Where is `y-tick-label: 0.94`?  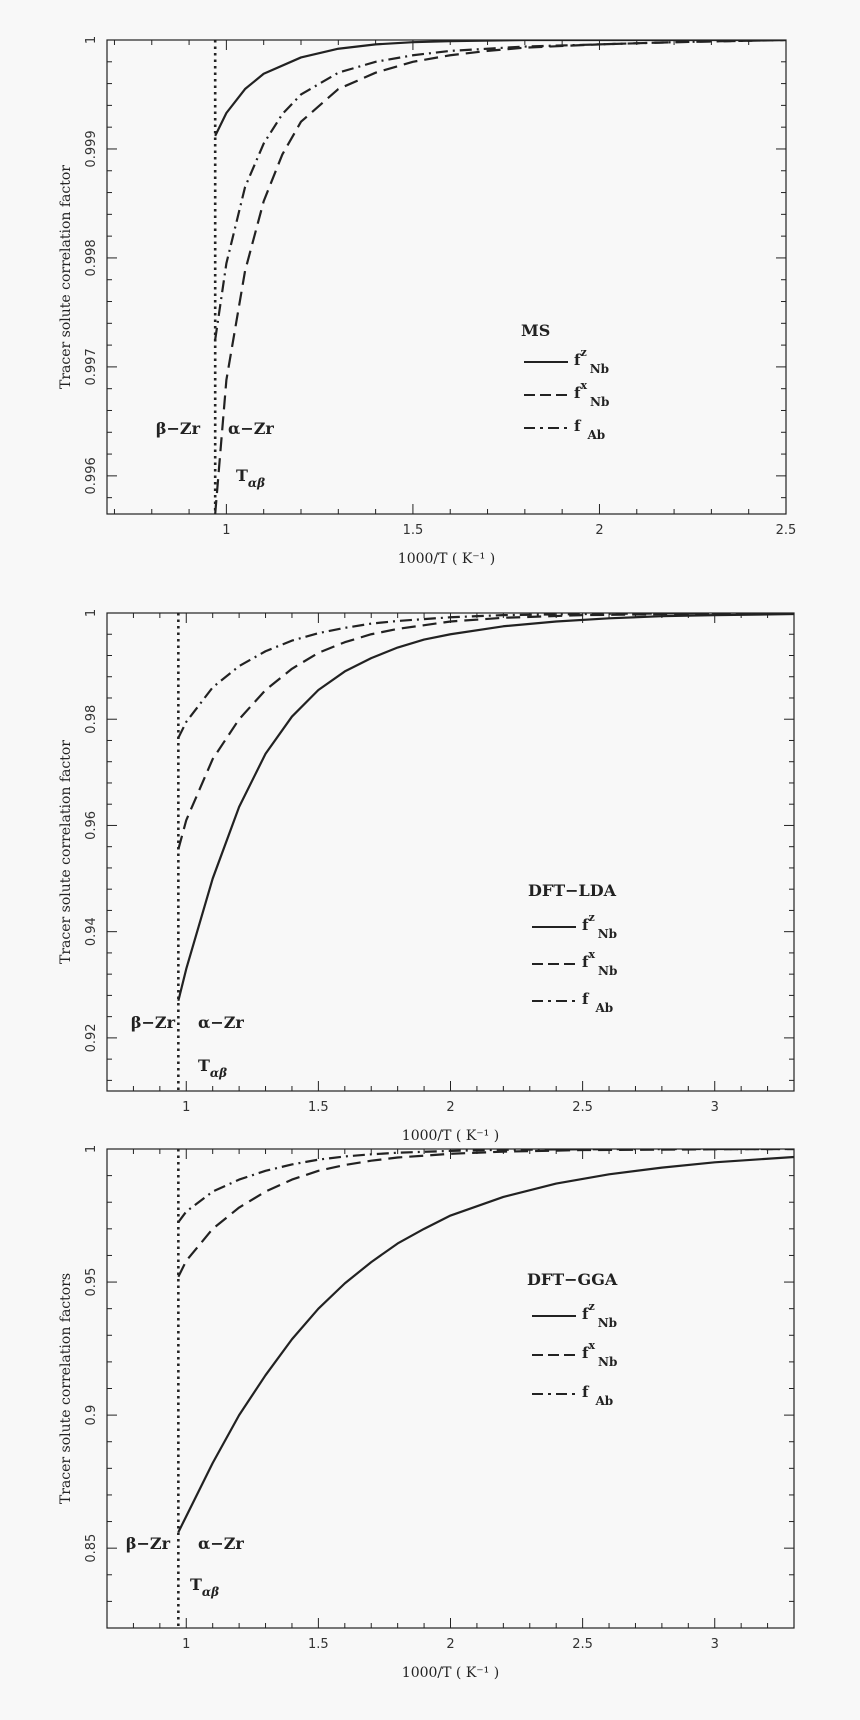
y-tick-label: 0.94 is located at coordinates (91, 931).